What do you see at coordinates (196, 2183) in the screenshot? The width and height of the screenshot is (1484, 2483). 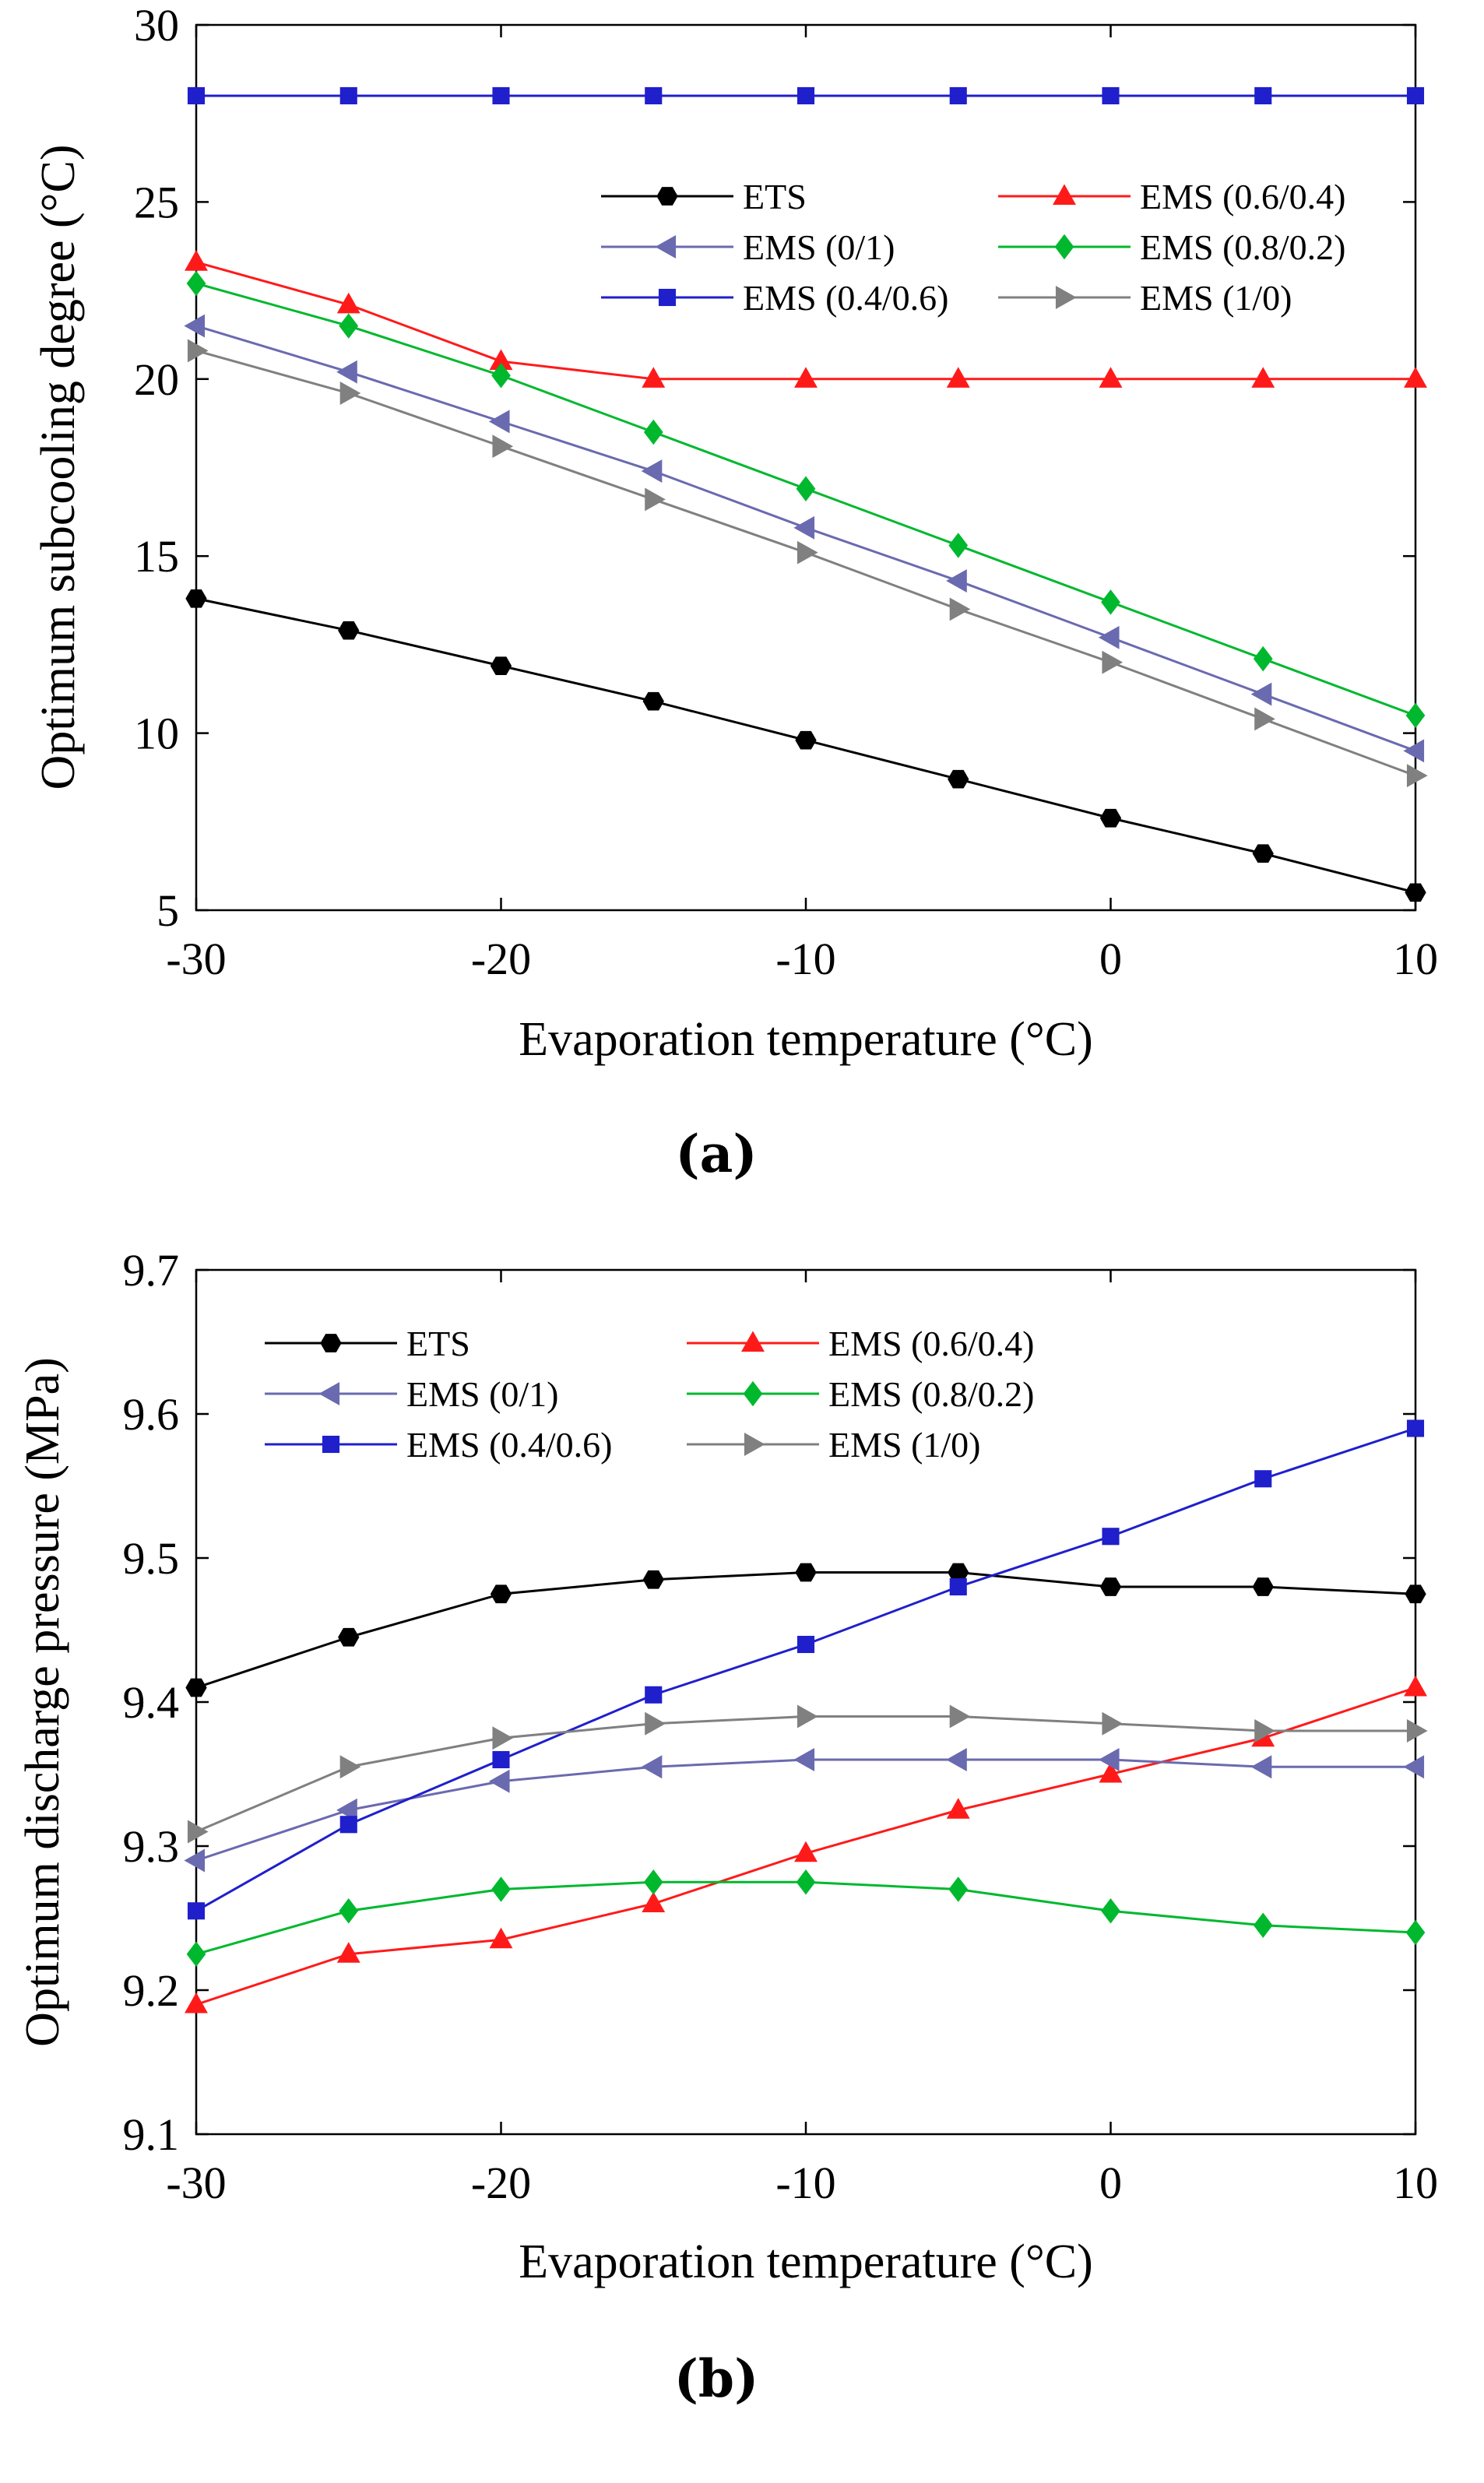 I see `x-tick-label: -30` at bounding box center [196, 2183].